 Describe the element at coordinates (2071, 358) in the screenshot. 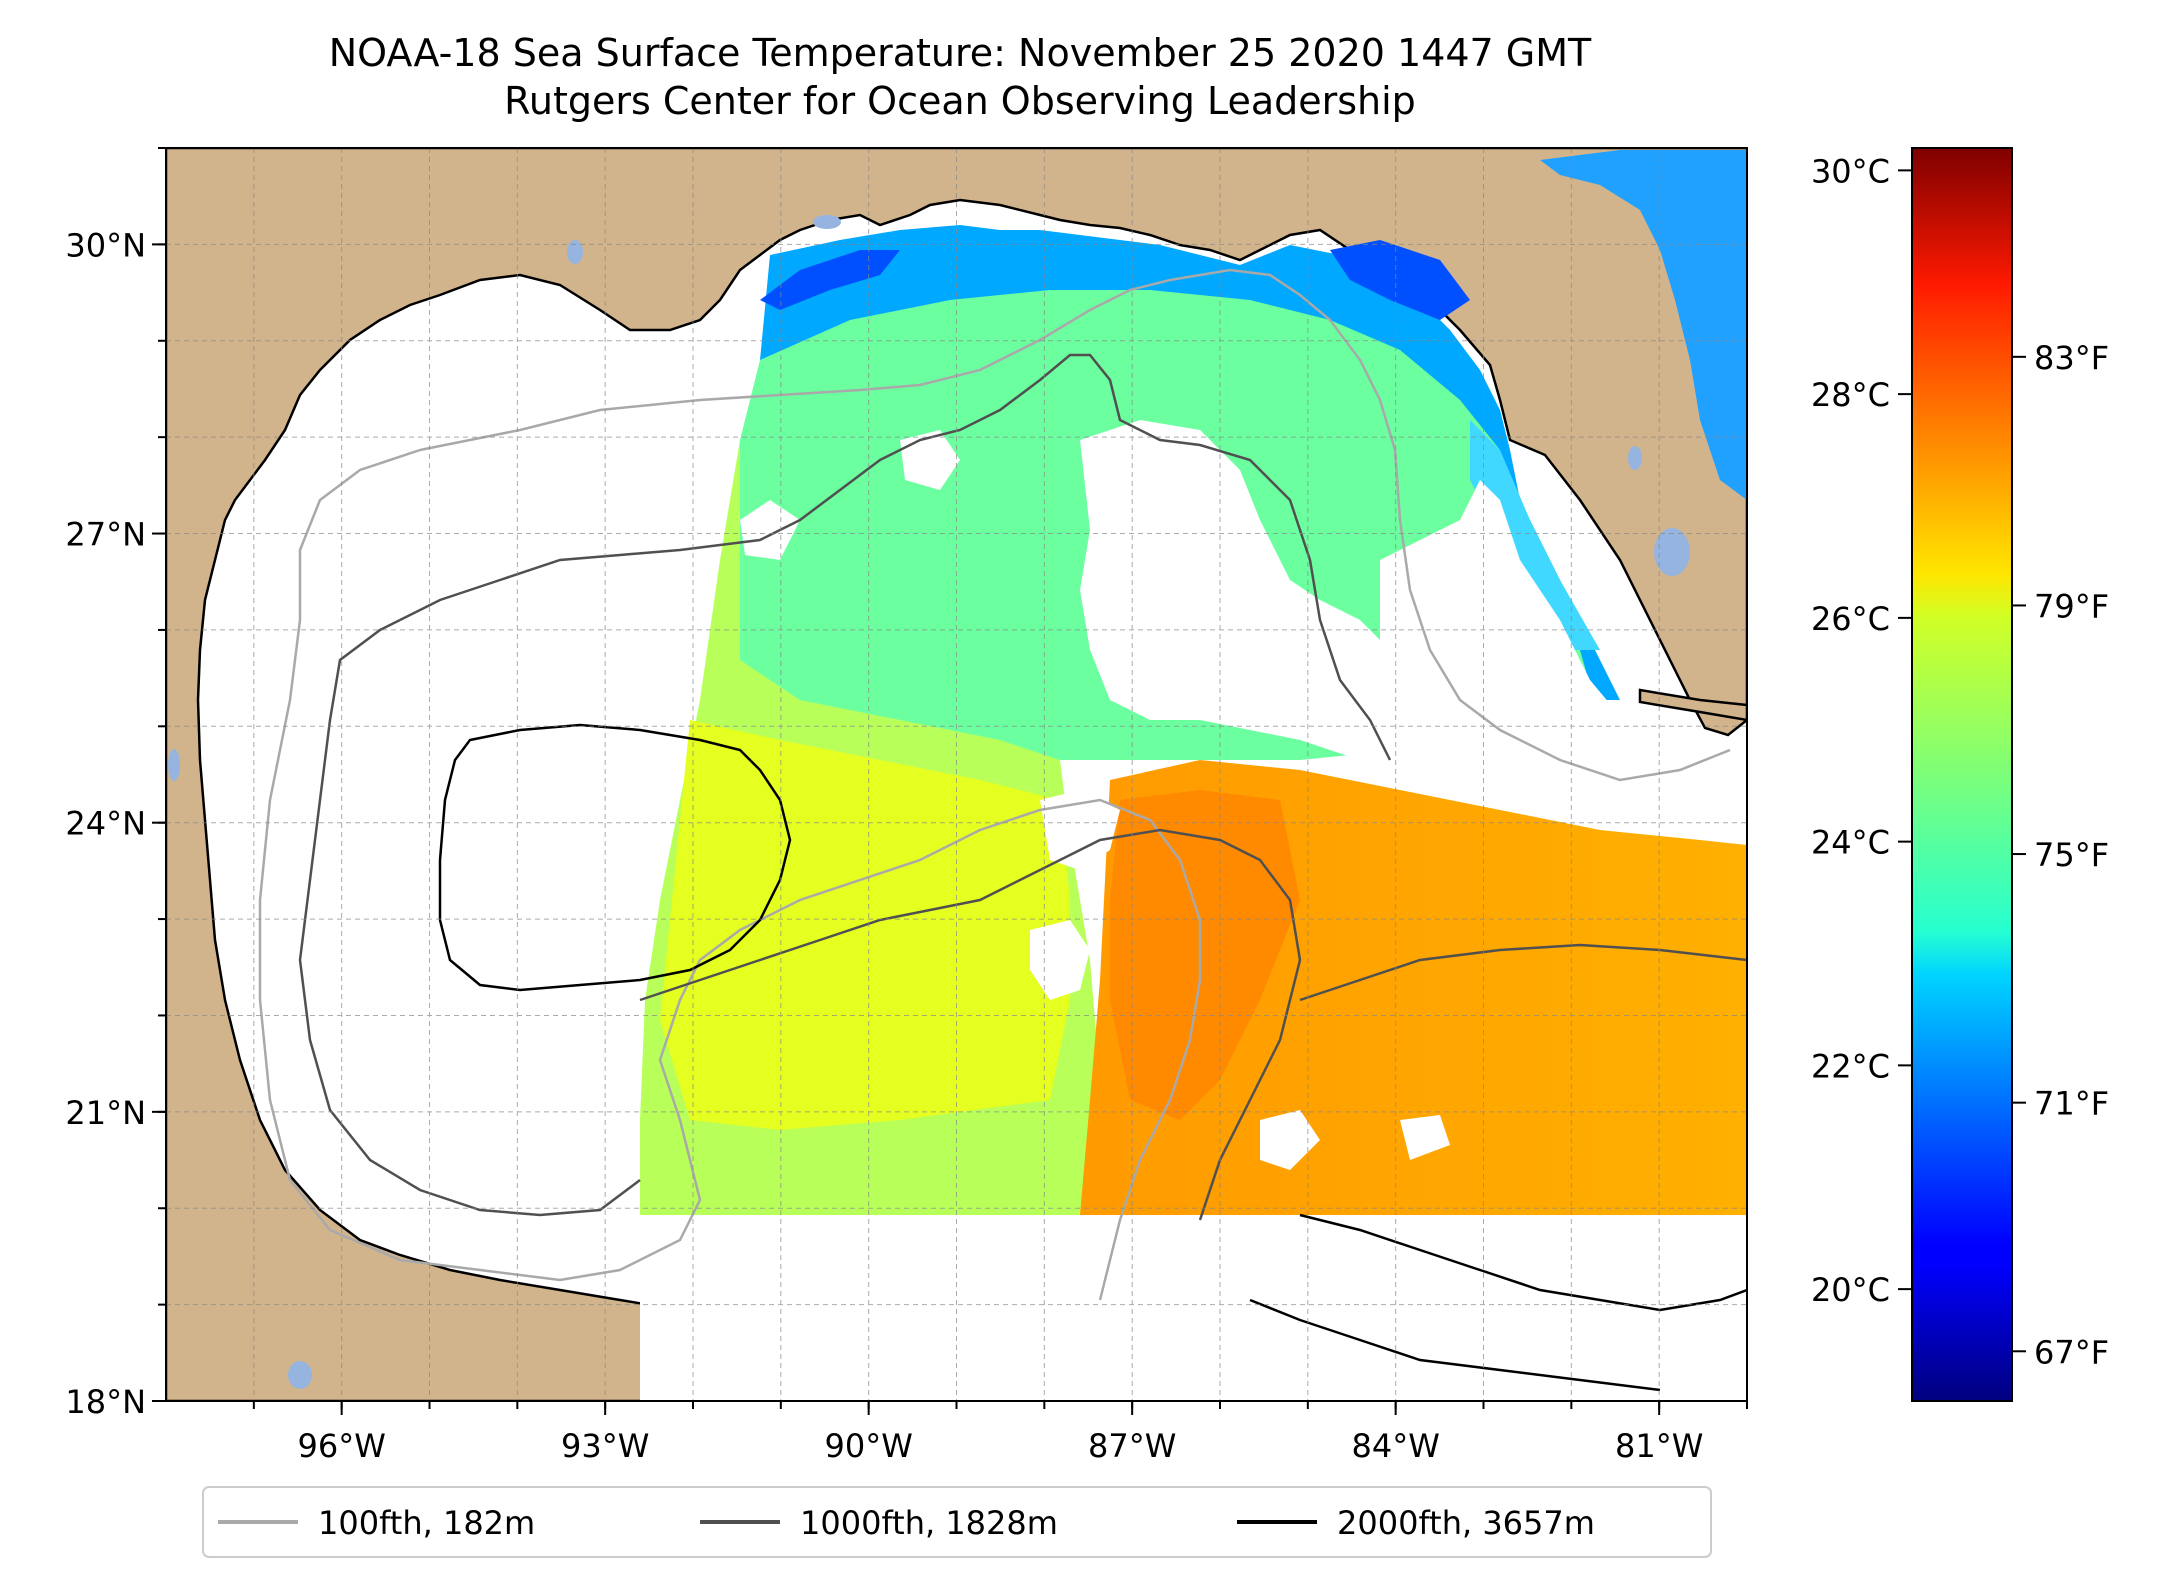

I see `colorbar-fahrenheit-label: 83°F` at that location.